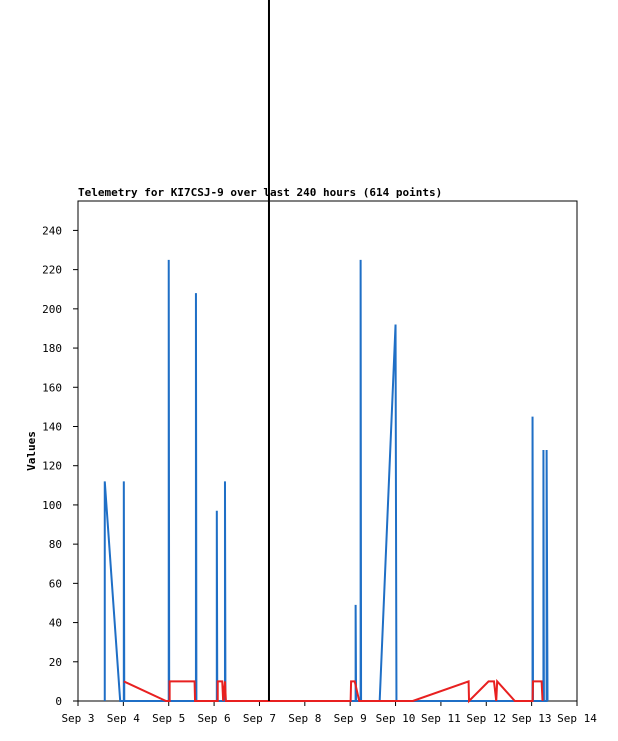 The height and width of the screenshot is (741, 618). I want to click on y-tick-label: 120, so click(52, 466).